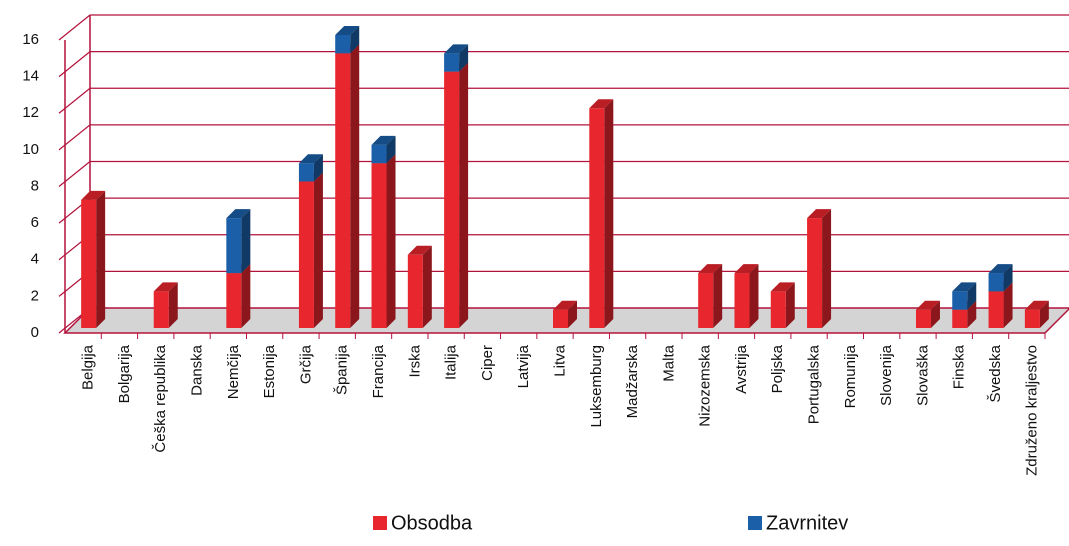 The height and width of the screenshot is (546, 1069). Describe the element at coordinates (35, 259) in the screenshot. I see `y-tick-label: 4` at that location.